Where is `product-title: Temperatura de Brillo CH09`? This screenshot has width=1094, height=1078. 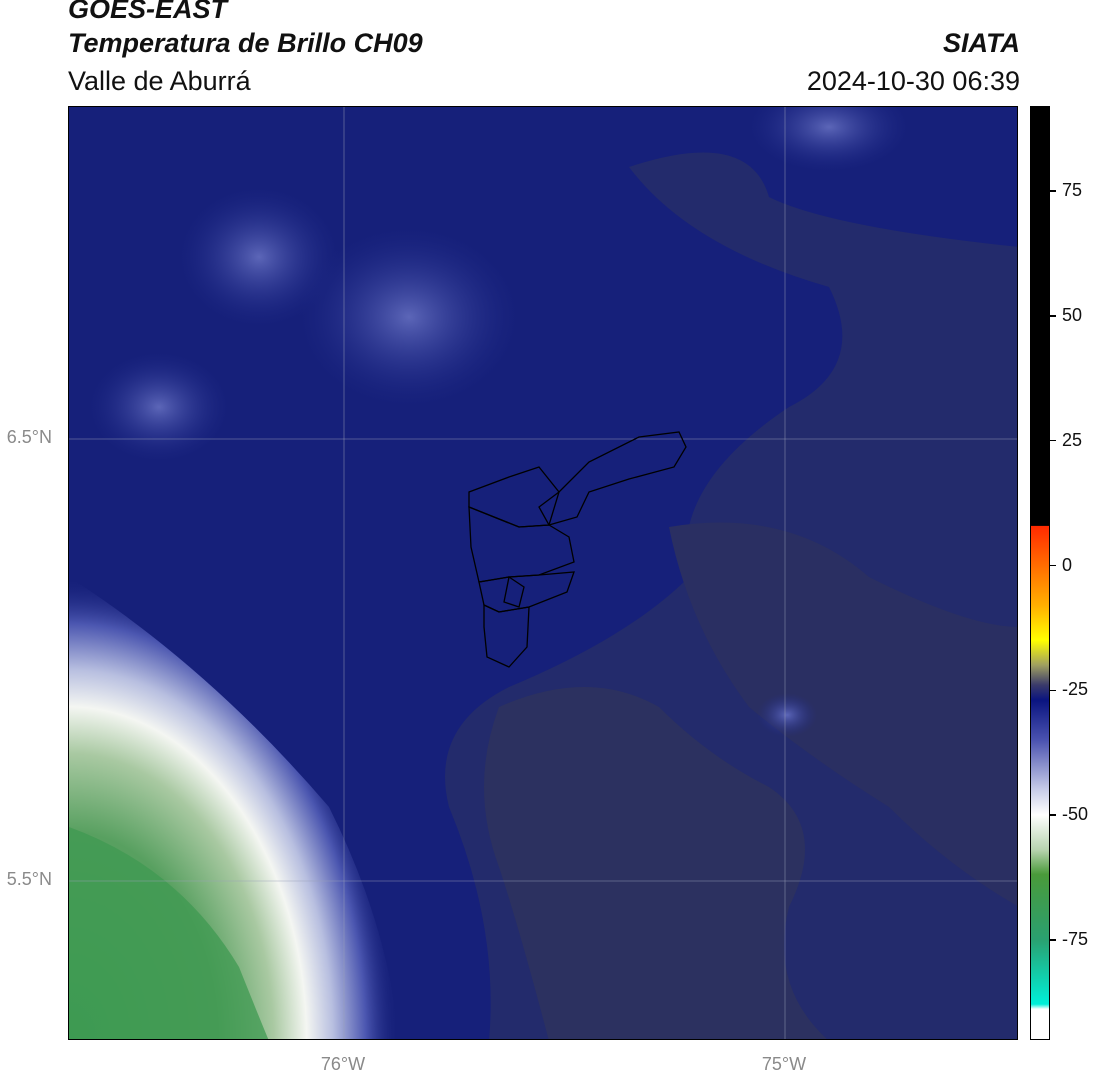
product-title: Temperatura de Brillo CH09 is located at coordinates (245, 43).